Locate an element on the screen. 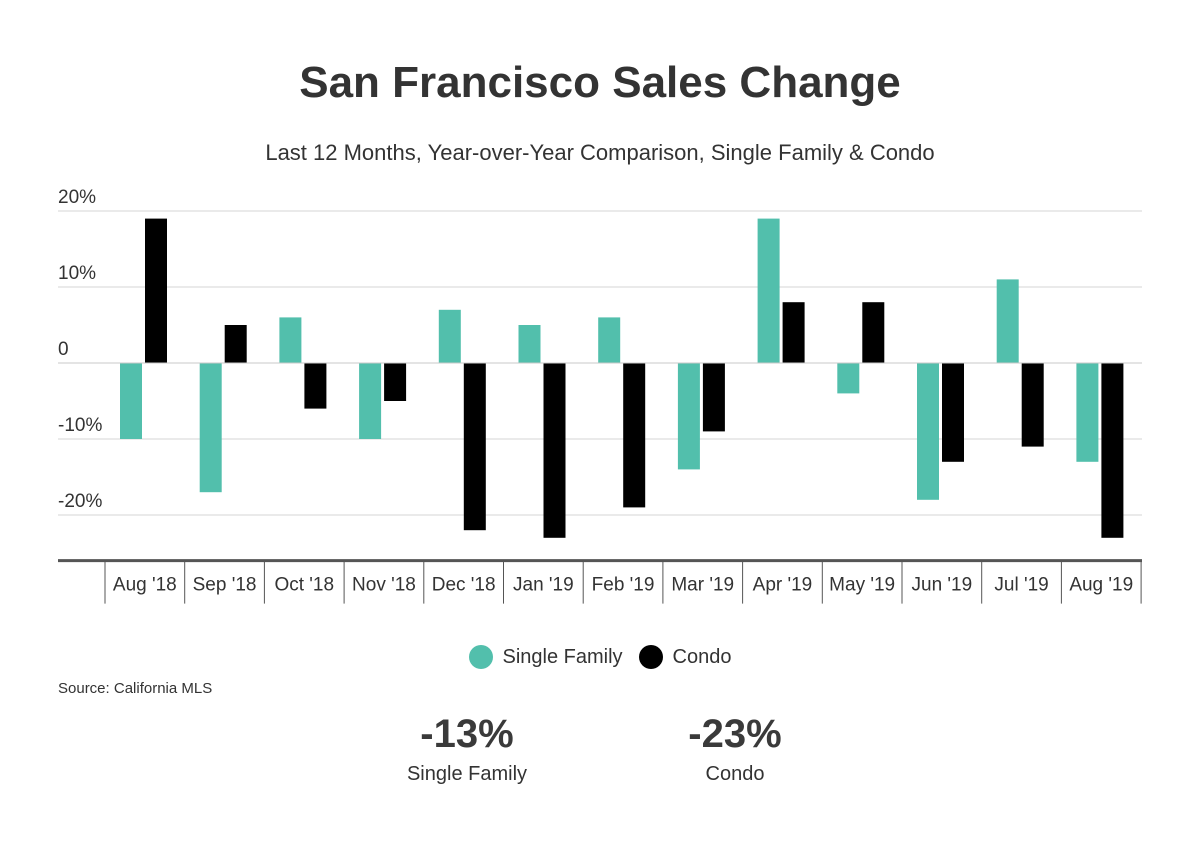 The width and height of the screenshot is (1200, 860). x-tick-label-2: Oct '18 is located at coordinates (304, 585).